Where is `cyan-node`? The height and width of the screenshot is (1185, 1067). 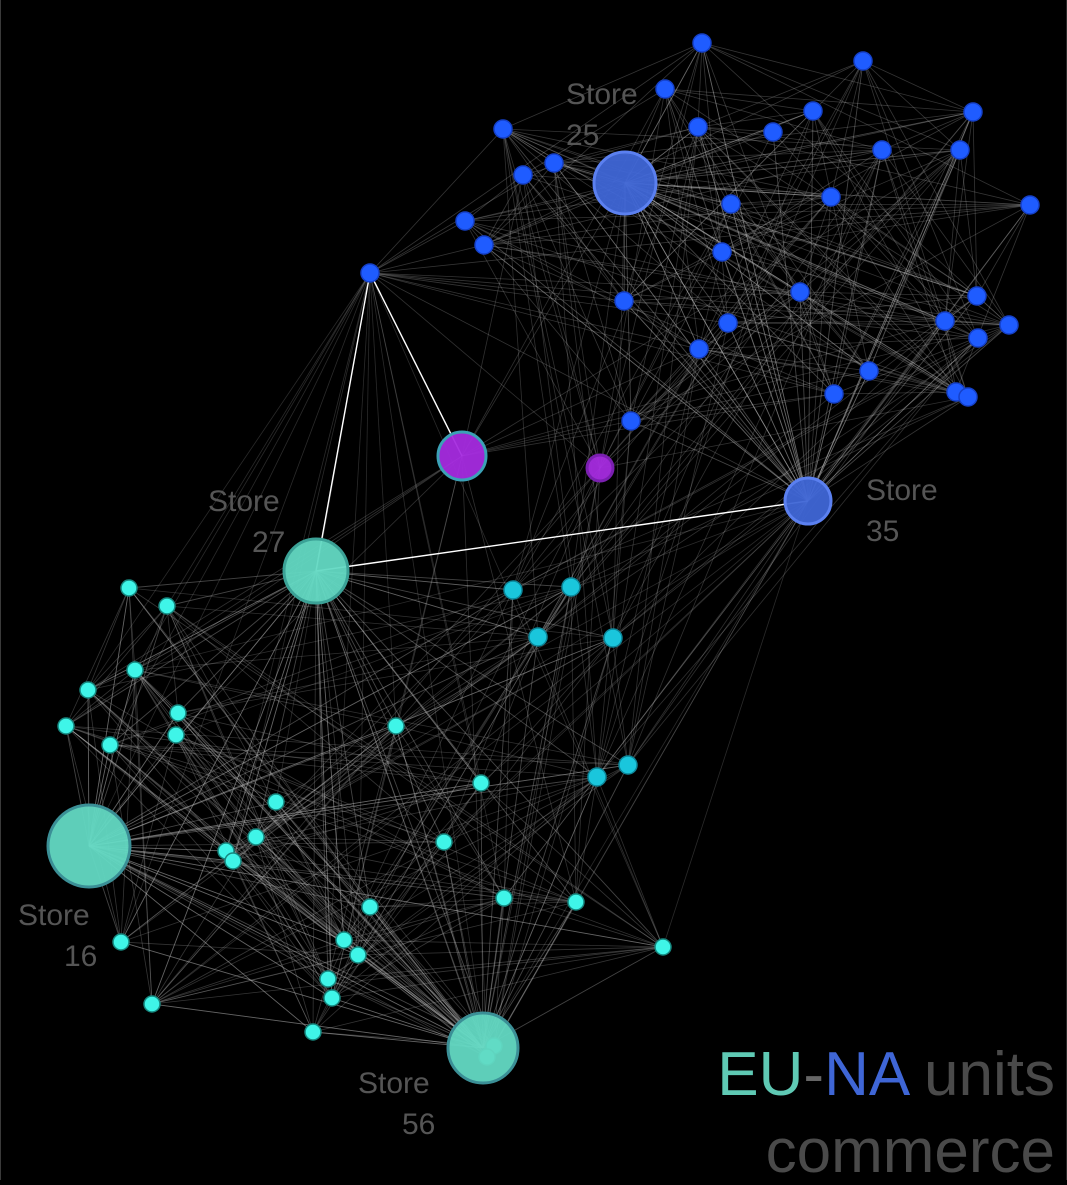
cyan-node is located at coordinates (538, 637).